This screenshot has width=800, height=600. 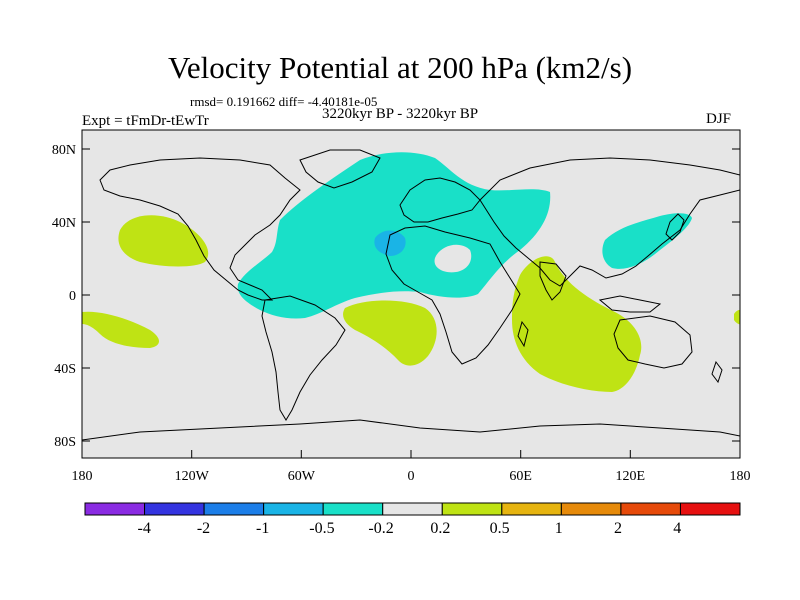 What do you see at coordinates (453, 258) in the screenshot?
I see `field-gap-north-africa` at bounding box center [453, 258].